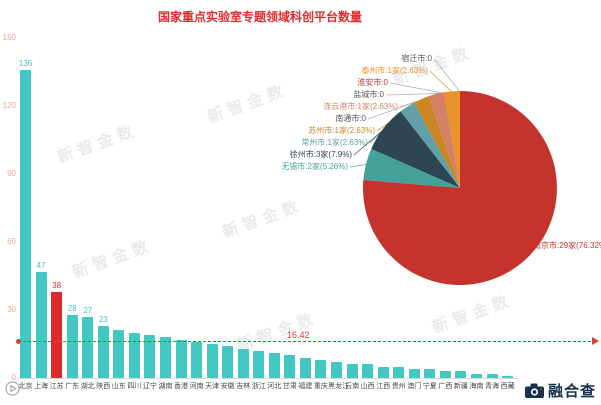  I want to click on x-tick-宁夏: 宁夏, so click(429, 386).